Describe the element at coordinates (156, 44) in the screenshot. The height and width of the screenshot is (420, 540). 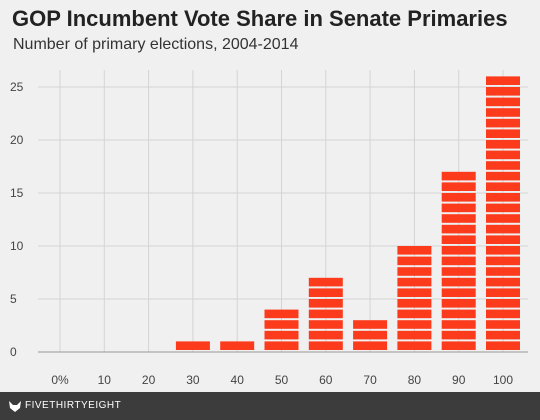
I see `chart-subtitle: Number of primary elections, 2004-2014` at that location.